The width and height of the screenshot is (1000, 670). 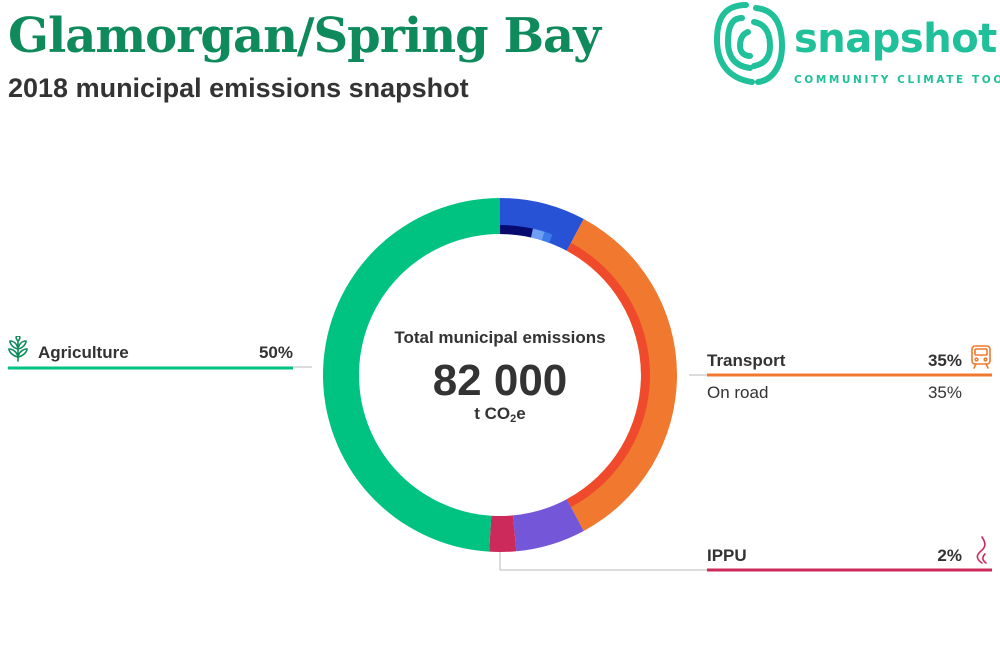 What do you see at coordinates (500, 337) in the screenshot?
I see `center-label: Total municipal emissions` at bounding box center [500, 337].